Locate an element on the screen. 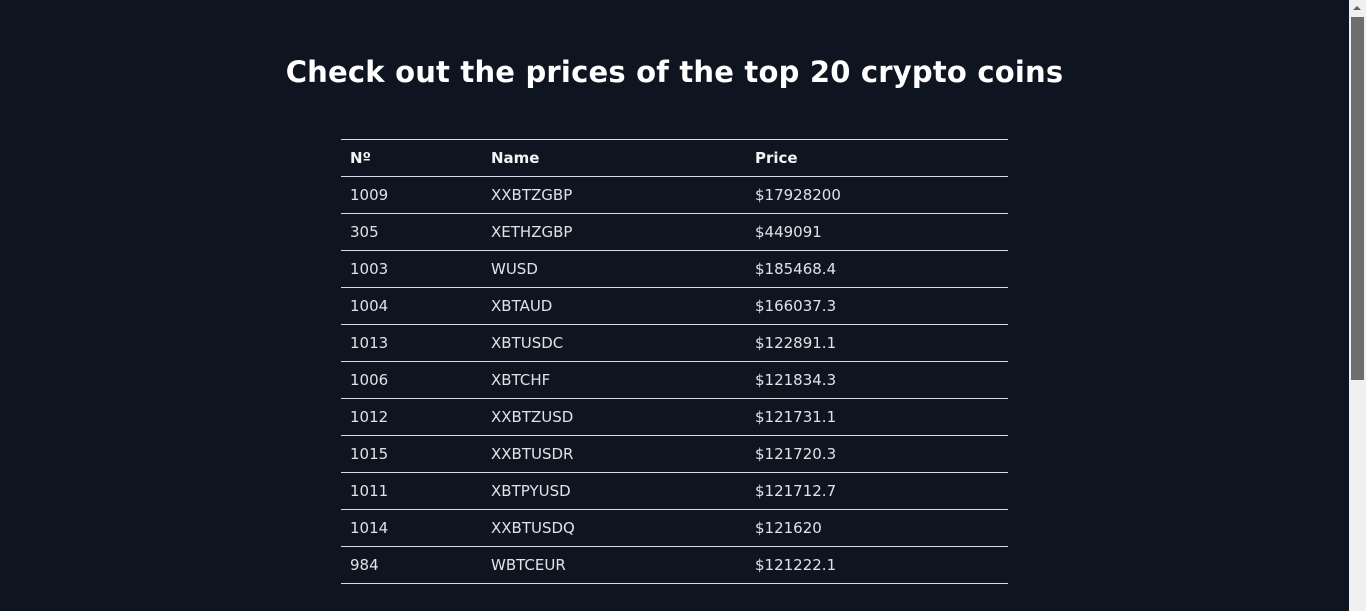  cell-number: 1009 is located at coordinates (411, 195).